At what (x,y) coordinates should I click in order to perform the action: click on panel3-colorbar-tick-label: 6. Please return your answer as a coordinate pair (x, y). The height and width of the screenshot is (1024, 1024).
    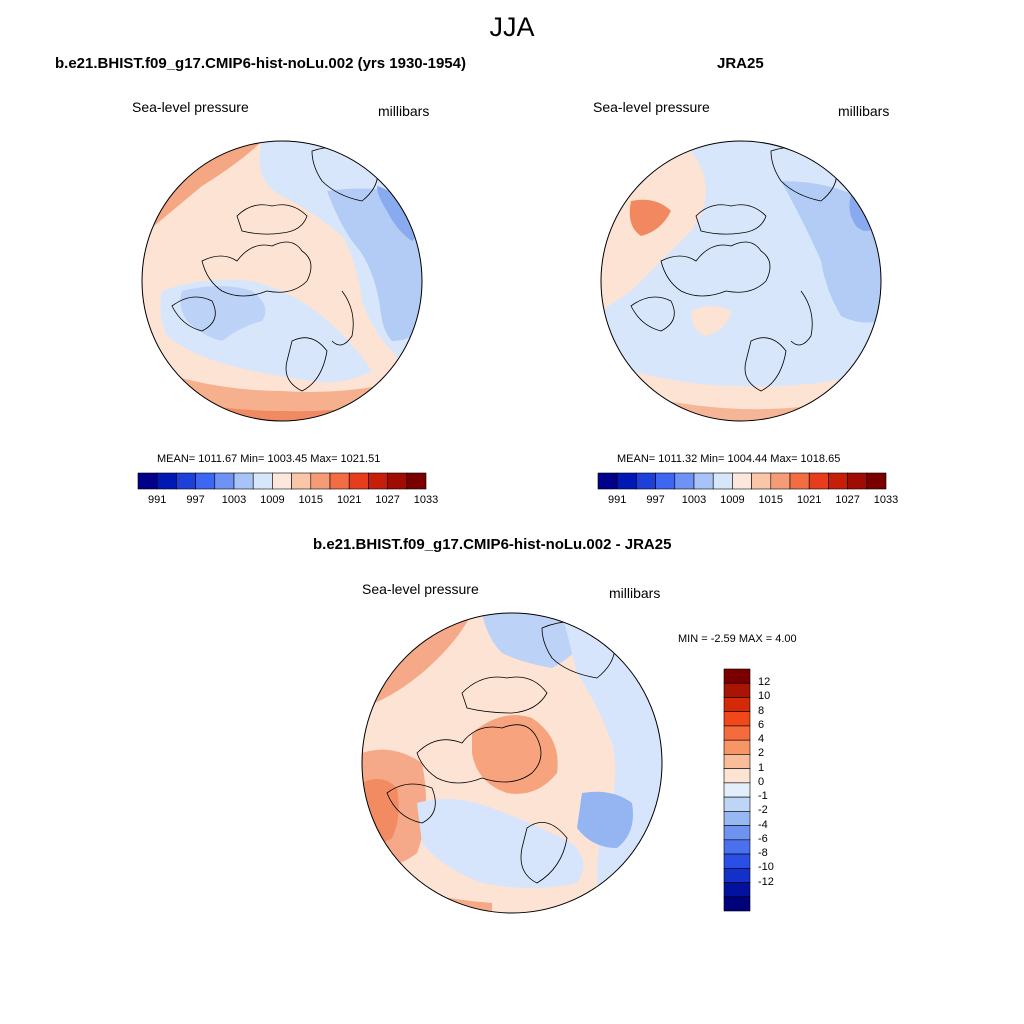
    Looking at the image, I should click on (761, 724).